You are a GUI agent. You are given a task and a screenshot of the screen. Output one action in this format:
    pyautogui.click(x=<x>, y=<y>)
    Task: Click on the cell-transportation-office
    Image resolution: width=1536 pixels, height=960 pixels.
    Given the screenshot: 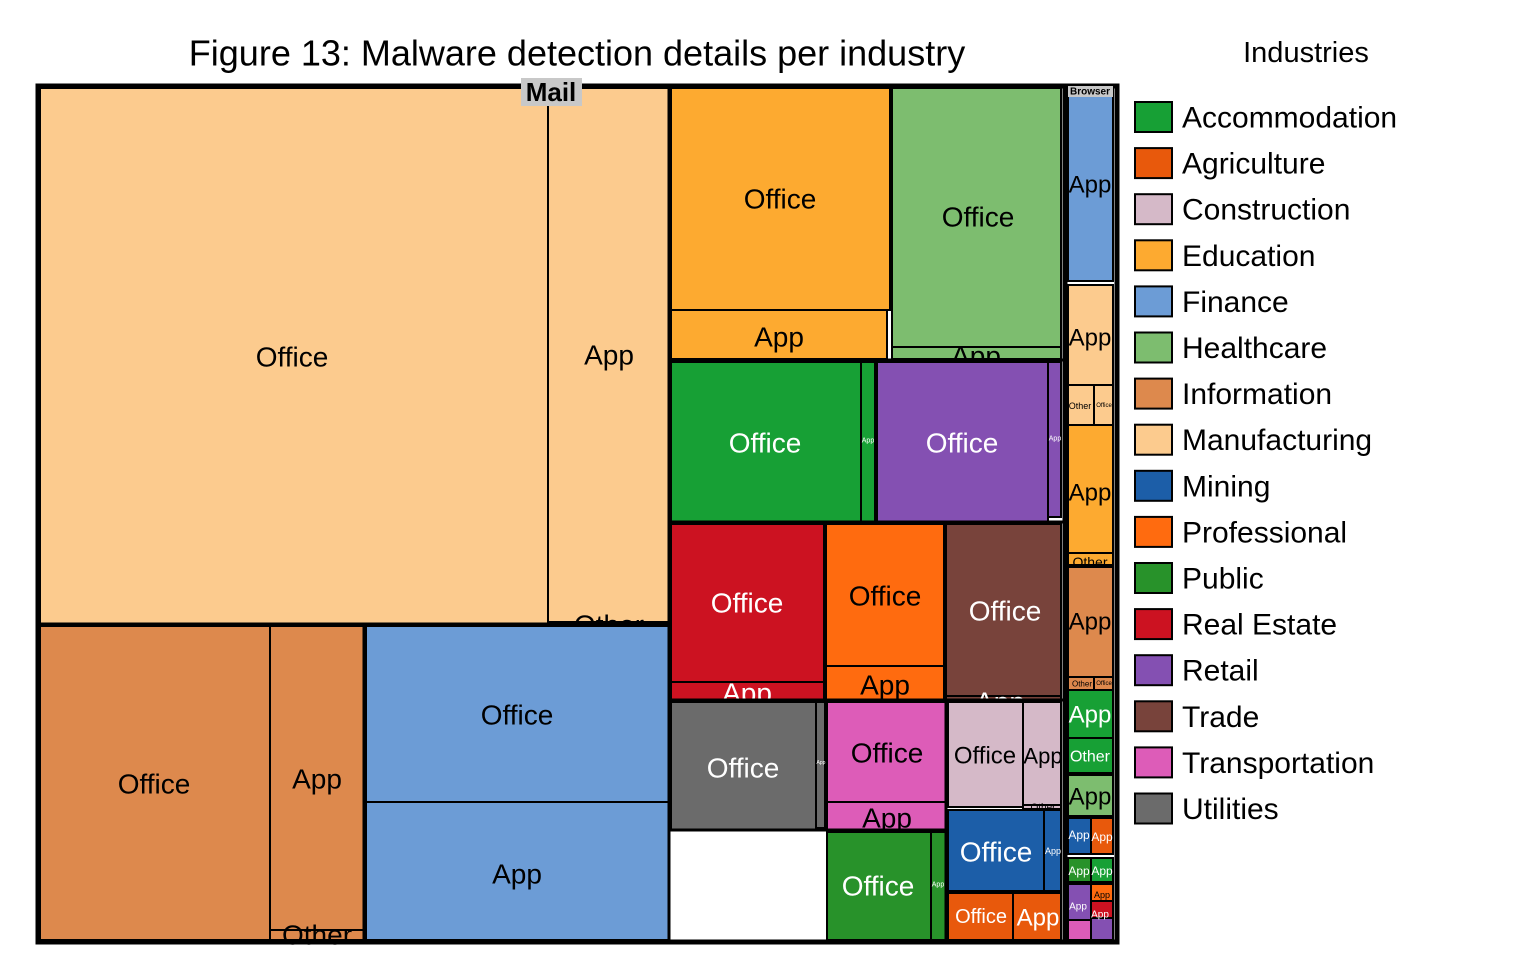 What is the action you would take?
    pyautogui.click(x=886, y=752)
    